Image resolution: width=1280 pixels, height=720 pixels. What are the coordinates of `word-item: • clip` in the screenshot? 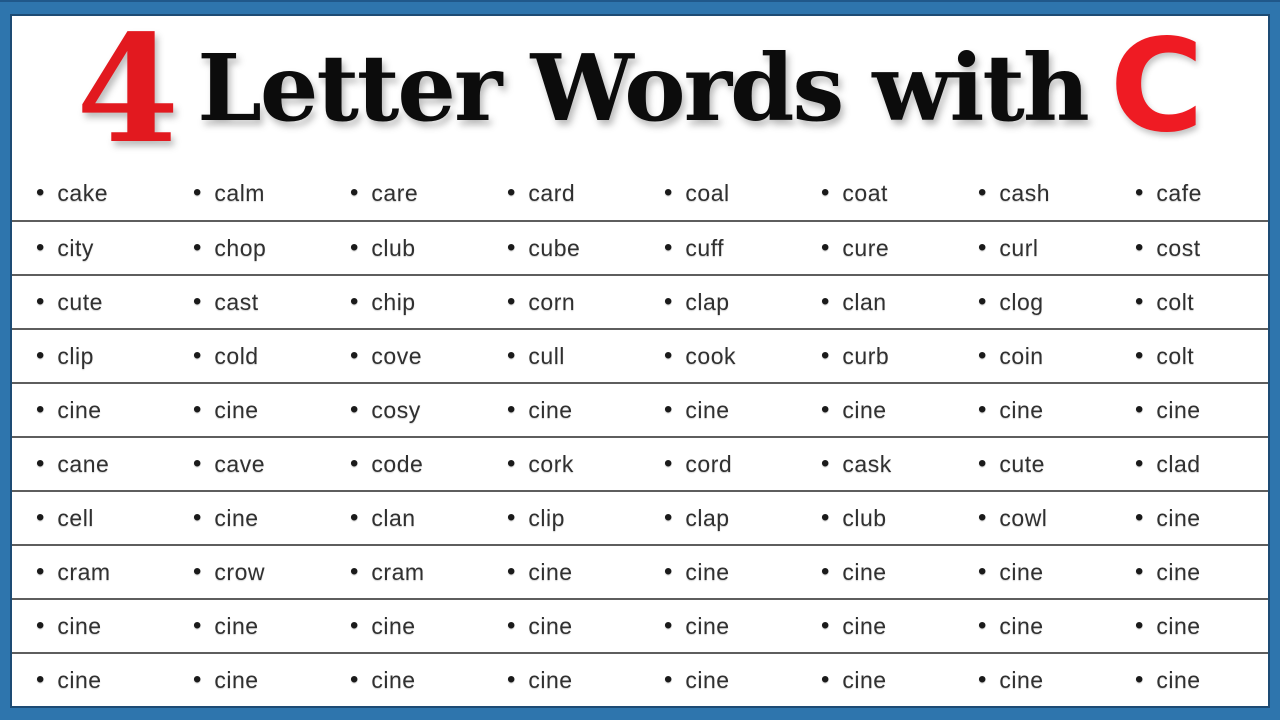 It's located at (561, 518).